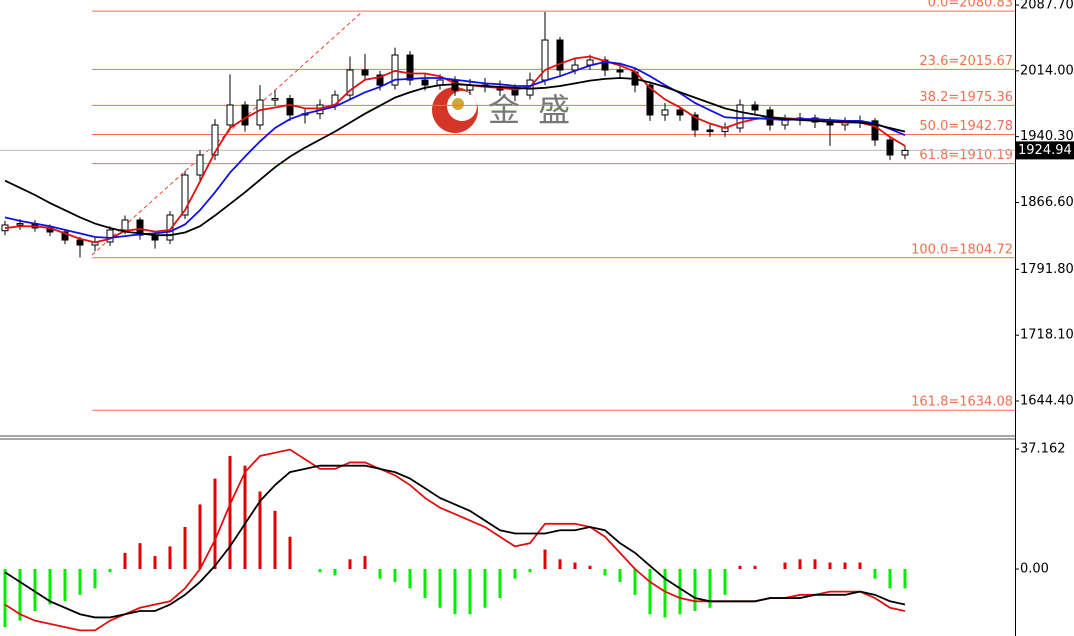 The height and width of the screenshot is (636, 1074). What do you see at coordinates (1047, 400) in the screenshot?
I see `y-tick-label: 1644.40` at bounding box center [1047, 400].